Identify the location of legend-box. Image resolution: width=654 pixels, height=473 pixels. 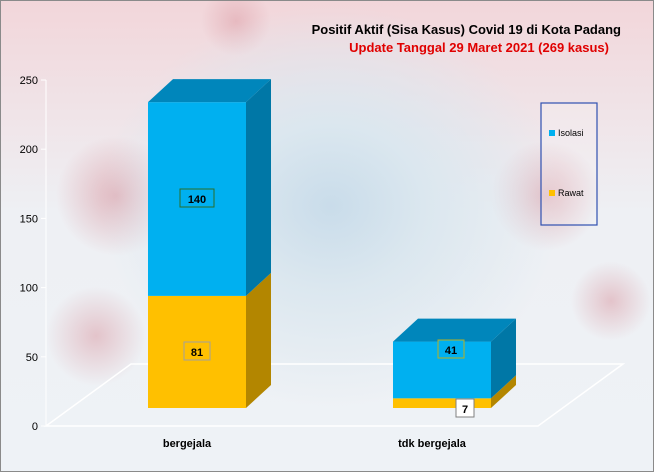
(569, 164).